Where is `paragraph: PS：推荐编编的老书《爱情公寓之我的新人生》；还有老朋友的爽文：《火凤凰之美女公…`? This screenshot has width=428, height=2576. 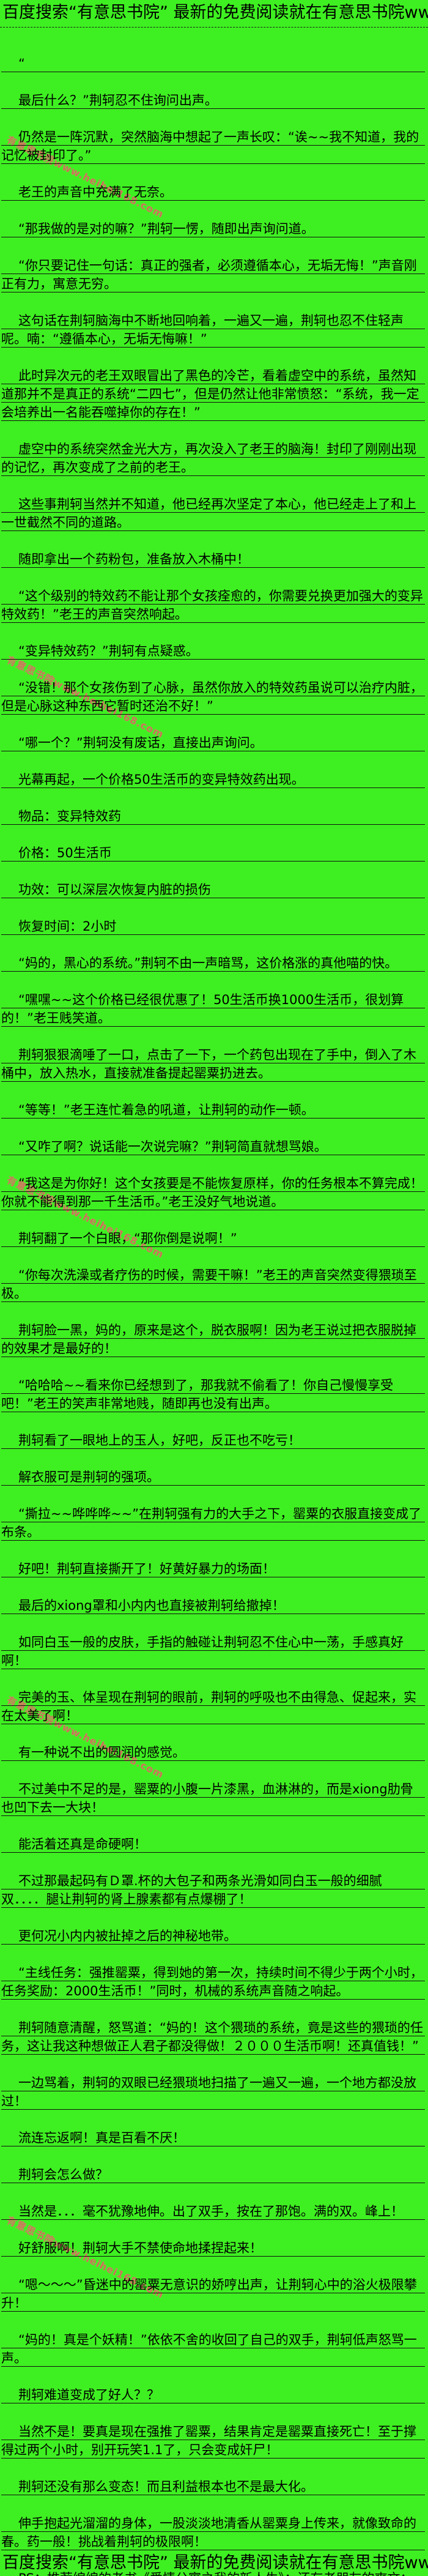
paragraph: PS：推荐编编的老书《爱情公寓之我的新人生》；还有老朋友的爽文：《火凤凰之美女公… is located at coordinates (213, 2572).